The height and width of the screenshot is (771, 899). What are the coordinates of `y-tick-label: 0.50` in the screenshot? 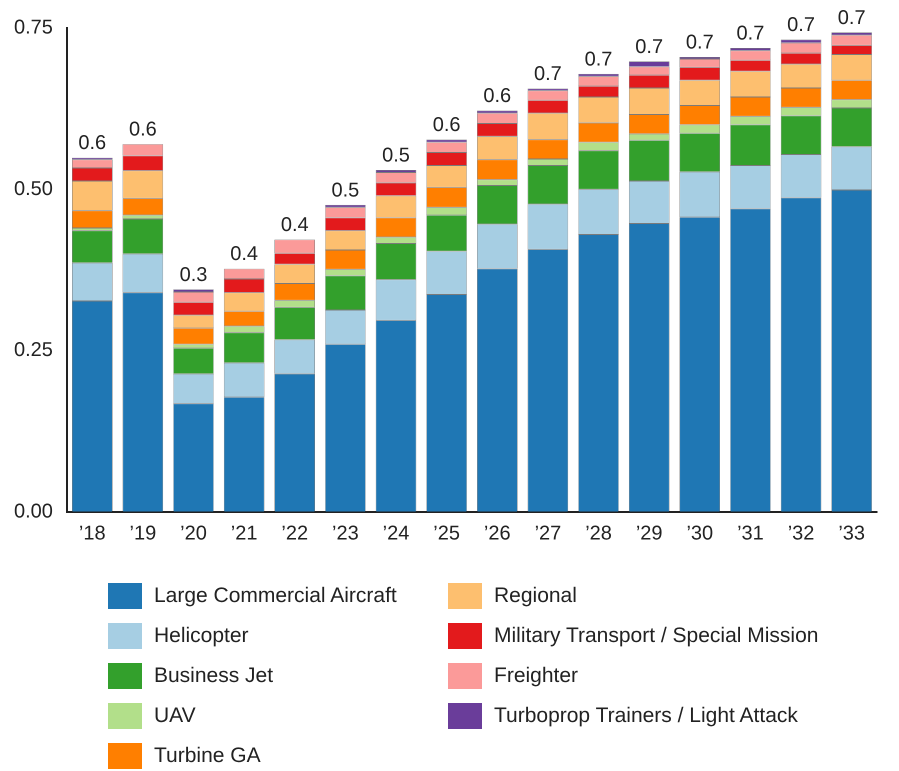 It's located at (33, 189).